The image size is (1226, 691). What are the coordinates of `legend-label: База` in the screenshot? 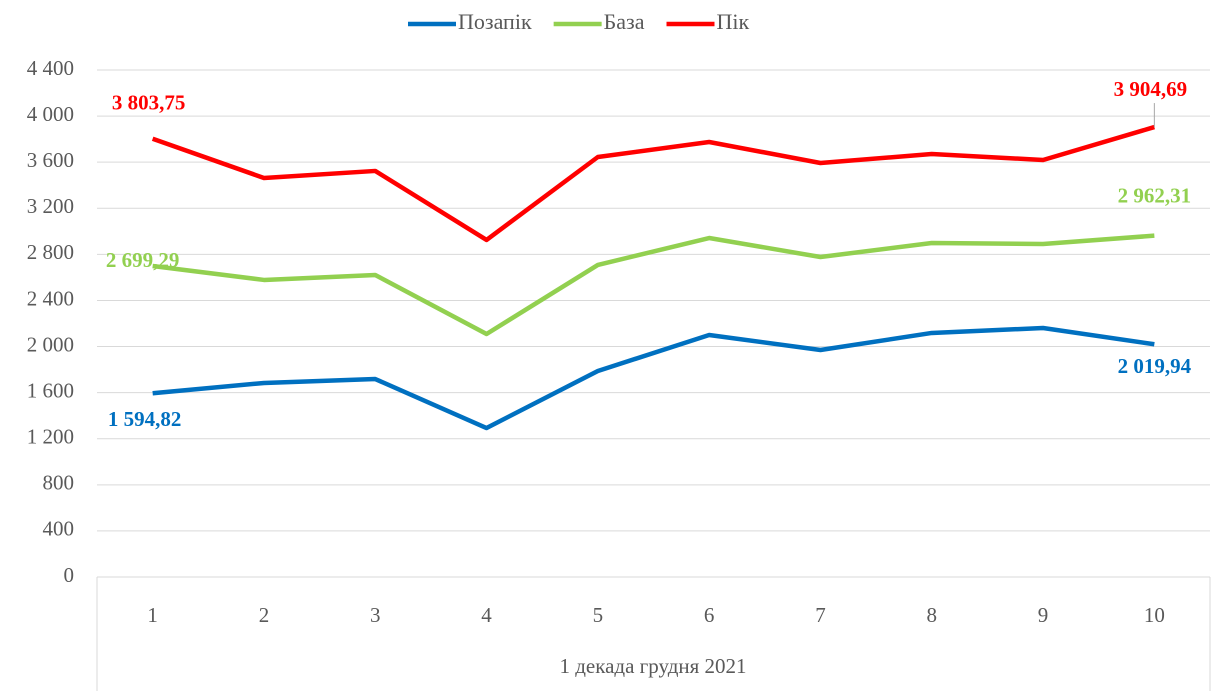 It's located at (624, 21).